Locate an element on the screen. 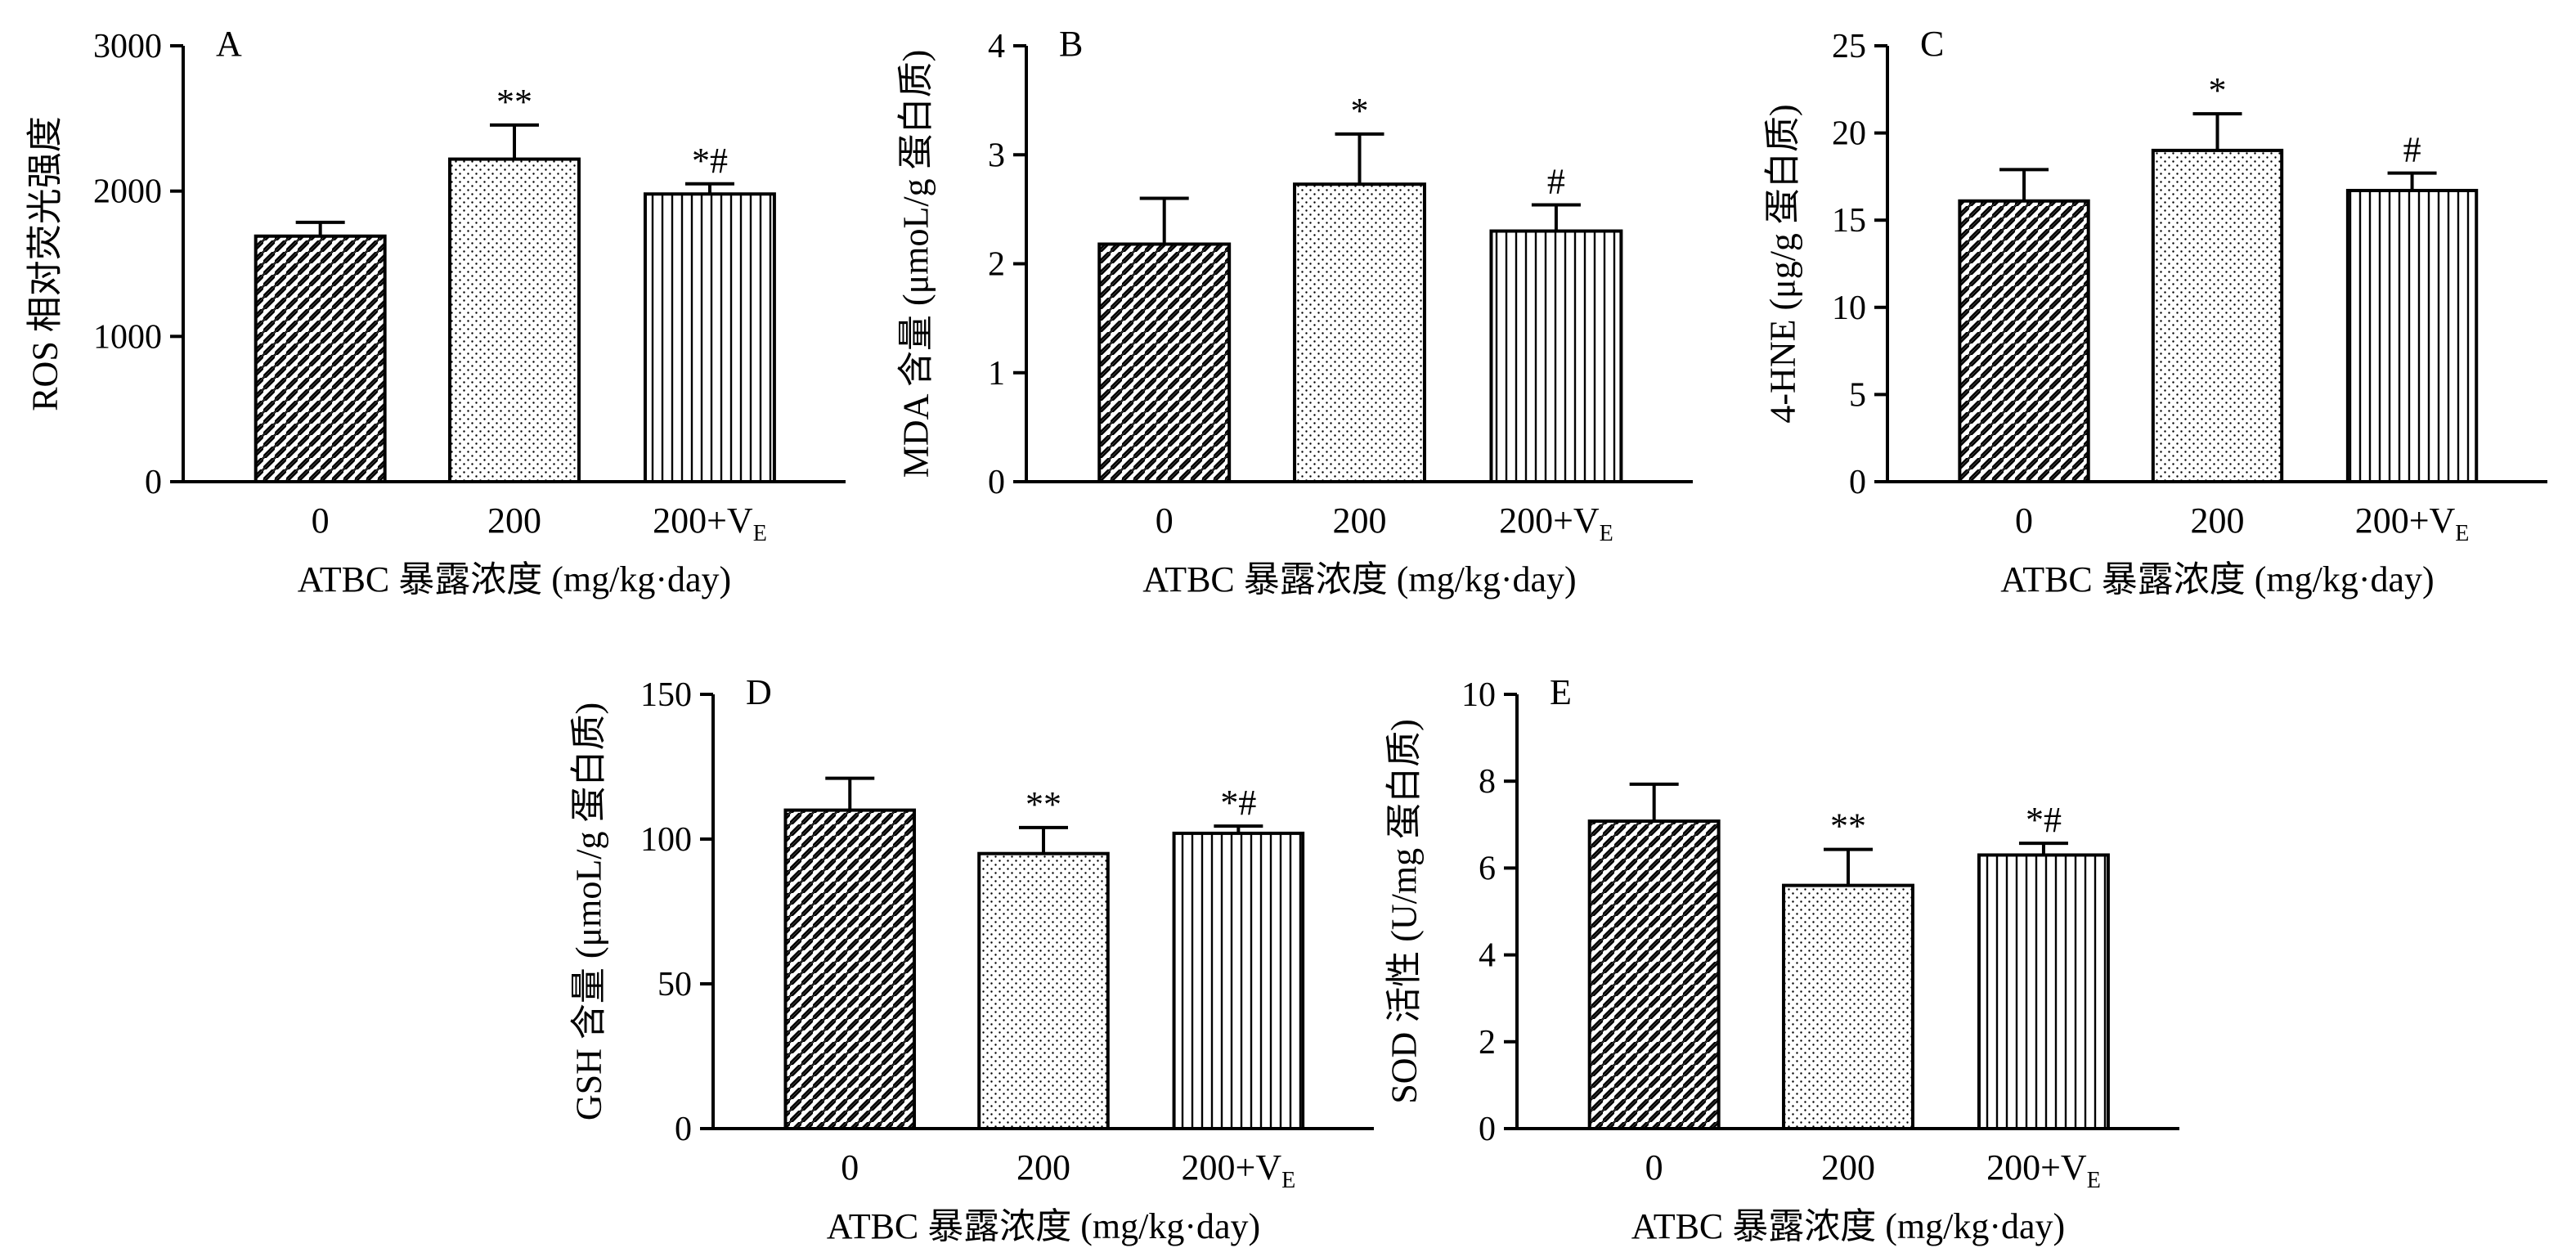  panel-label: A is located at coordinates (229, 44).